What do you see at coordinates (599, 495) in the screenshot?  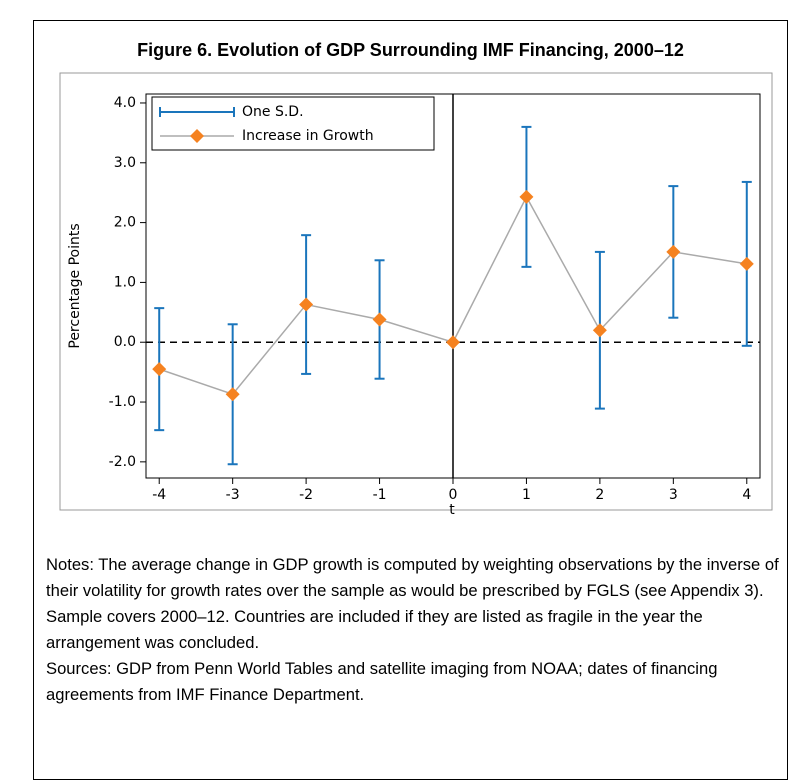 I see `x-tick-label: 2` at bounding box center [599, 495].